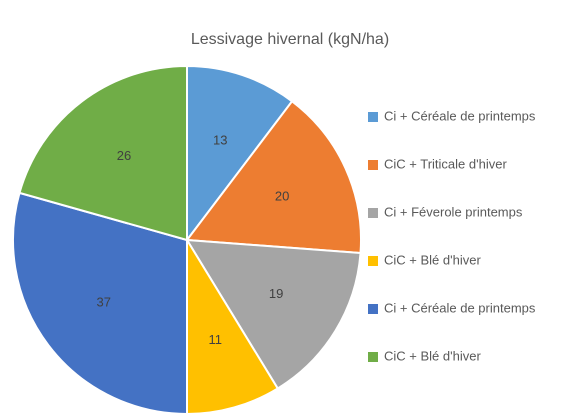  Describe the element at coordinates (282, 195) in the screenshot. I see `data-label: 20` at that location.